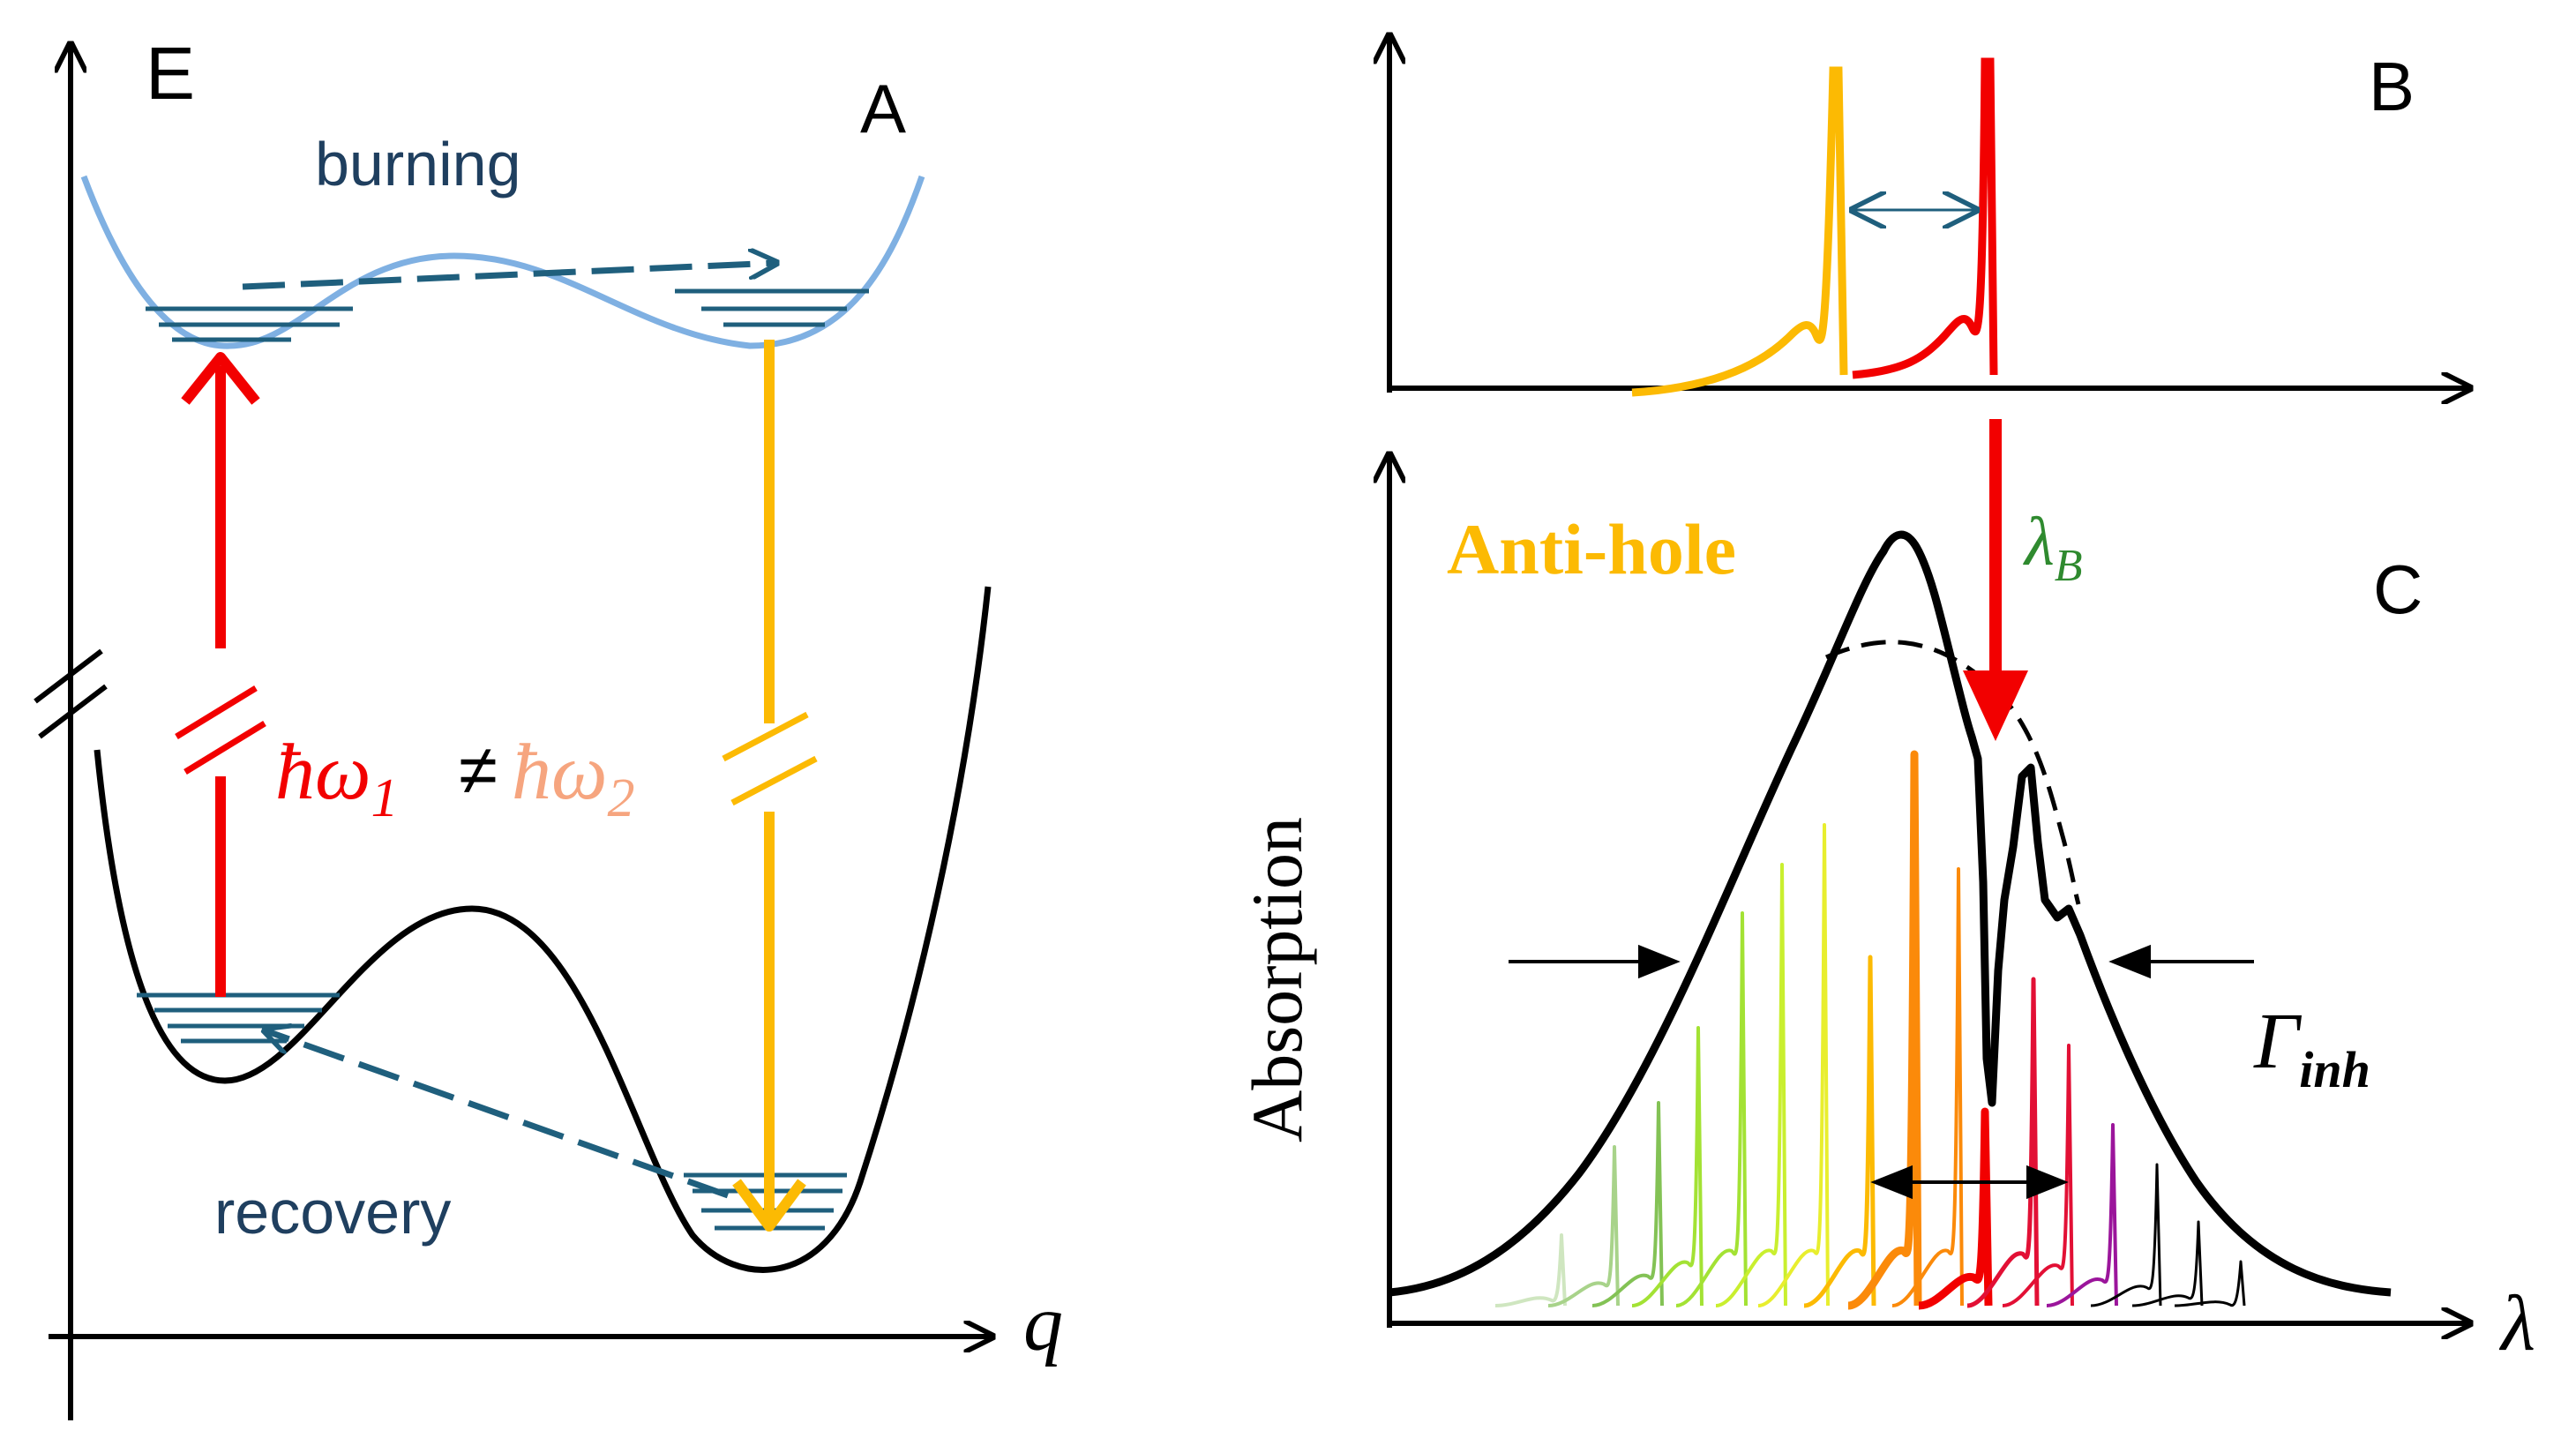 The height and width of the screenshot is (1453, 2576). I want to click on photon-energy-2-symbol: ħω, so click(560, 772).